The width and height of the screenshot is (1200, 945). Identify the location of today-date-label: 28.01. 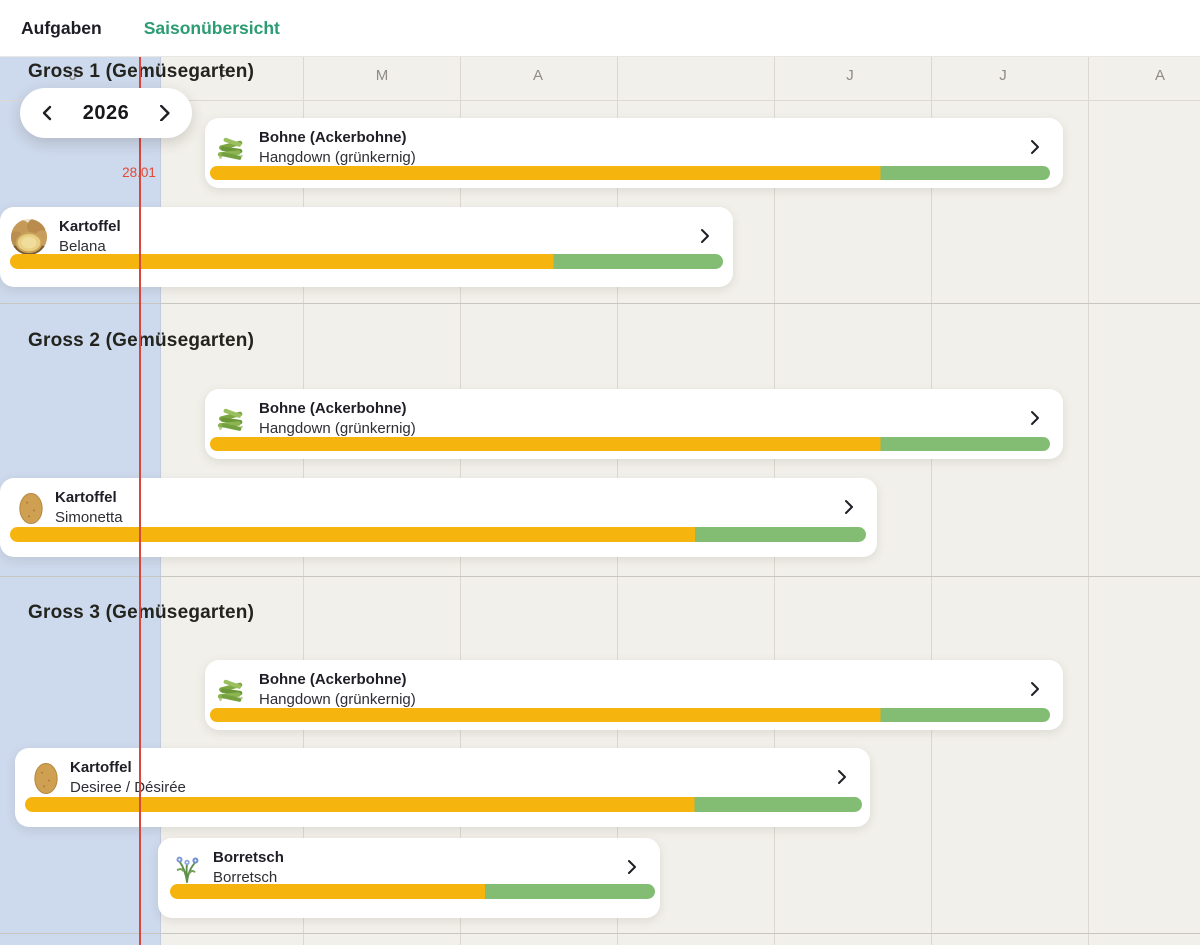
(139, 172).